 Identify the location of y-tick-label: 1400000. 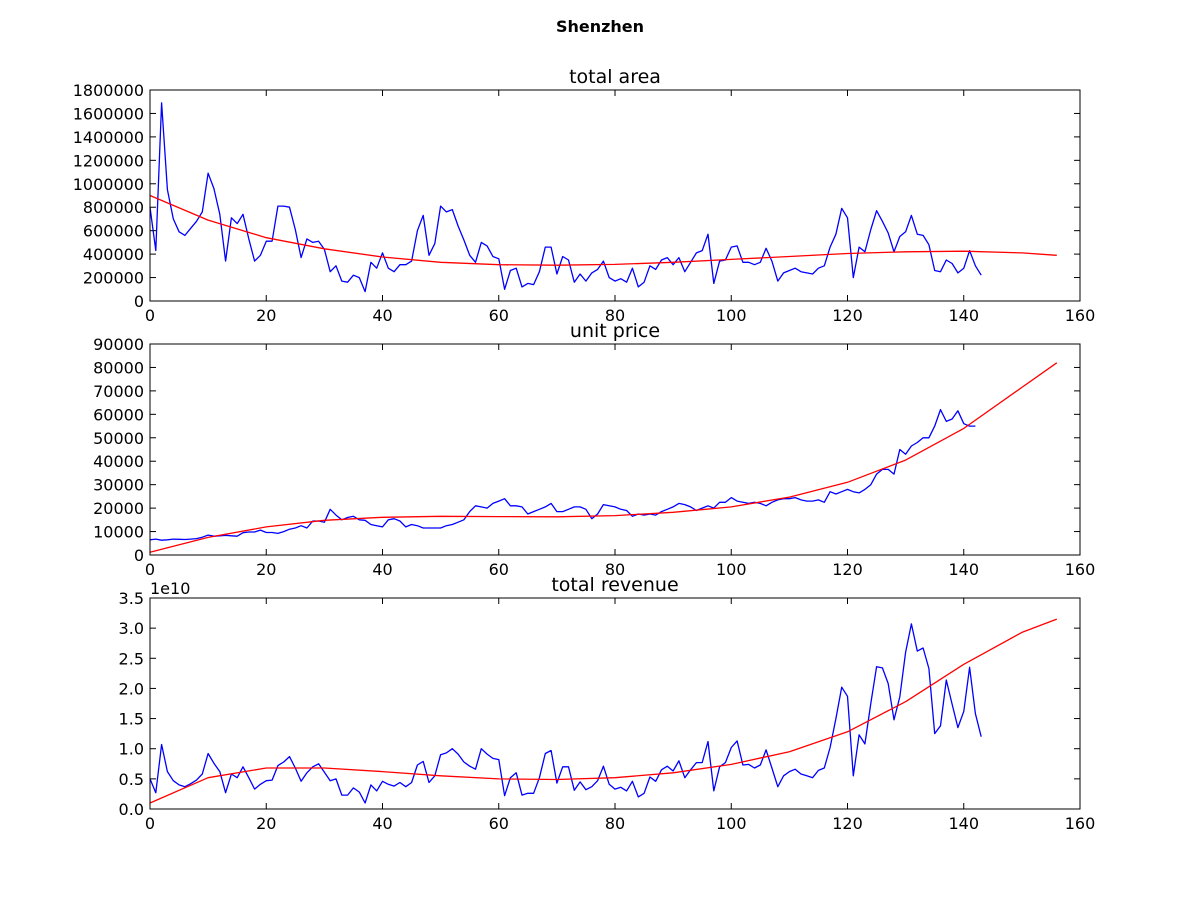
(108, 137).